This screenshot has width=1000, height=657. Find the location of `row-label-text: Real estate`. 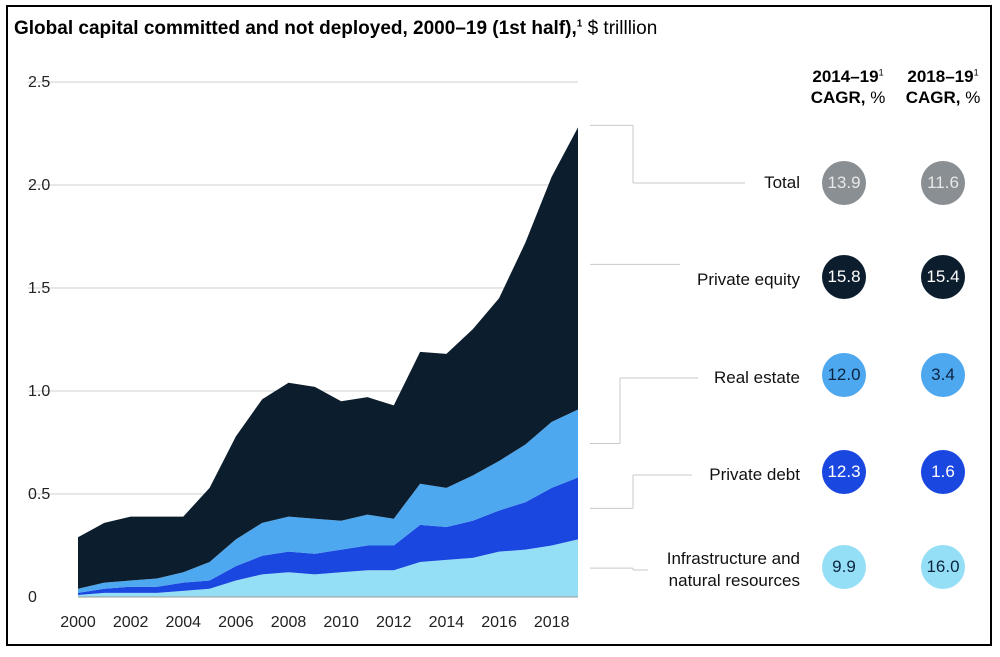

row-label-text: Real estate is located at coordinates (757, 377).